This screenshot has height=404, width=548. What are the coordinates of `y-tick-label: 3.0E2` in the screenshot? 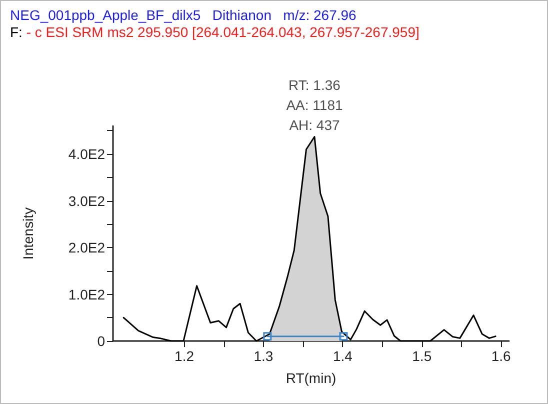 It's located at (87, 200).